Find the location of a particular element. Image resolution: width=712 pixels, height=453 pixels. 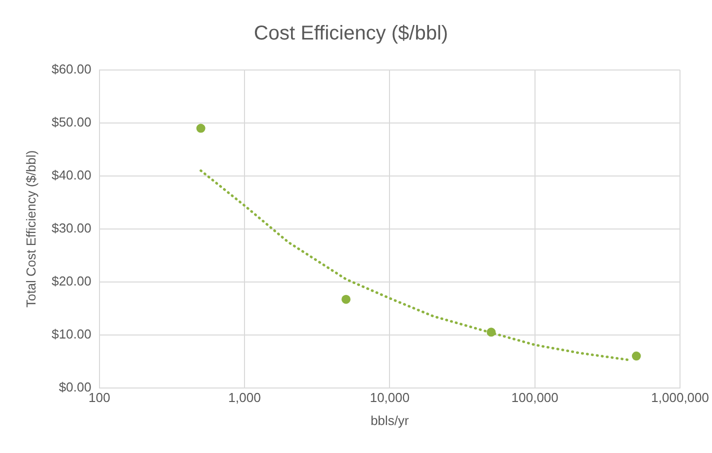

y-tick-label: $20.00 is located at coordinates (72, 280).